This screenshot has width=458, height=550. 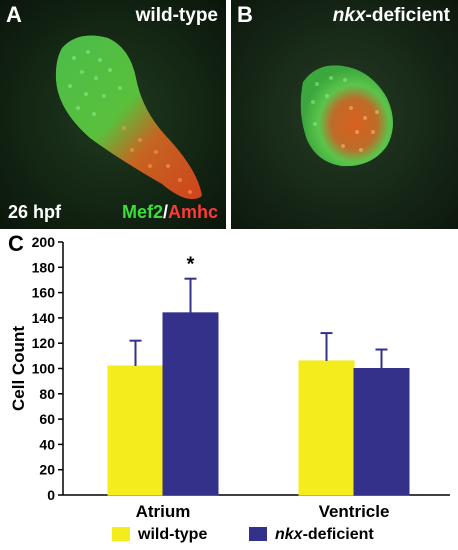 I want to click on legend-label: nkx-deficient, so click(x=324, y=534).